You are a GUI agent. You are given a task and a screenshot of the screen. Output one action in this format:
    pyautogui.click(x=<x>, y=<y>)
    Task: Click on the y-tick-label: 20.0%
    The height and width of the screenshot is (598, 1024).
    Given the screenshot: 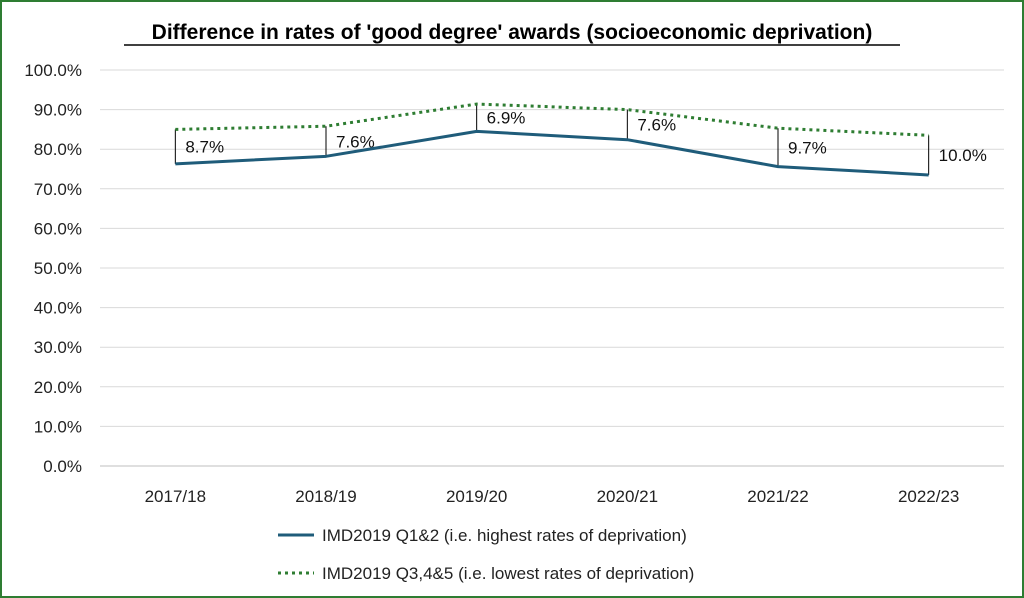 What is the action you would take?
    pyautogui.click(x=58, y=387)
    